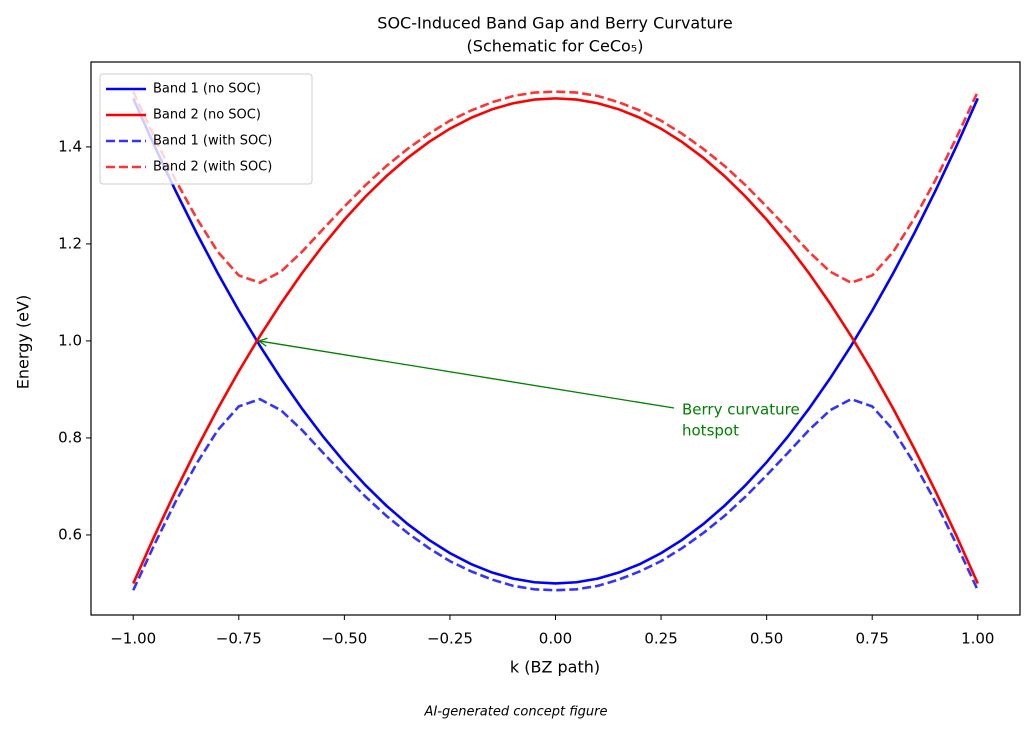 The height and width of the screenshot is (736, 1034). What do you see at coordinates (70, 437) in the screenshot?
I see `y-tick-label: 0.8` at bounding box center [70, 437].